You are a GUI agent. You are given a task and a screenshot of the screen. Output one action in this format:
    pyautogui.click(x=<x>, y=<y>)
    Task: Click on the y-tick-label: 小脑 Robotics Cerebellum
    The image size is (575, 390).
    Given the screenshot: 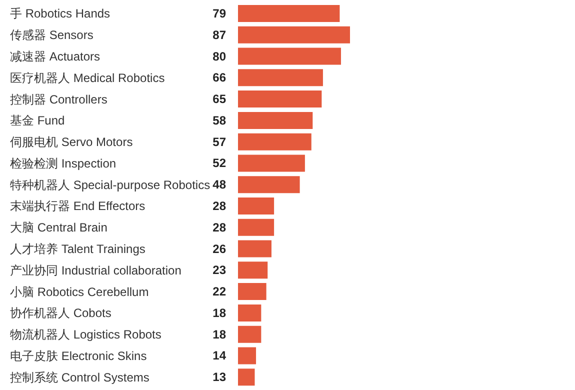 What is the action you would take?
    pyautogui.click(x=79, y=291)
    